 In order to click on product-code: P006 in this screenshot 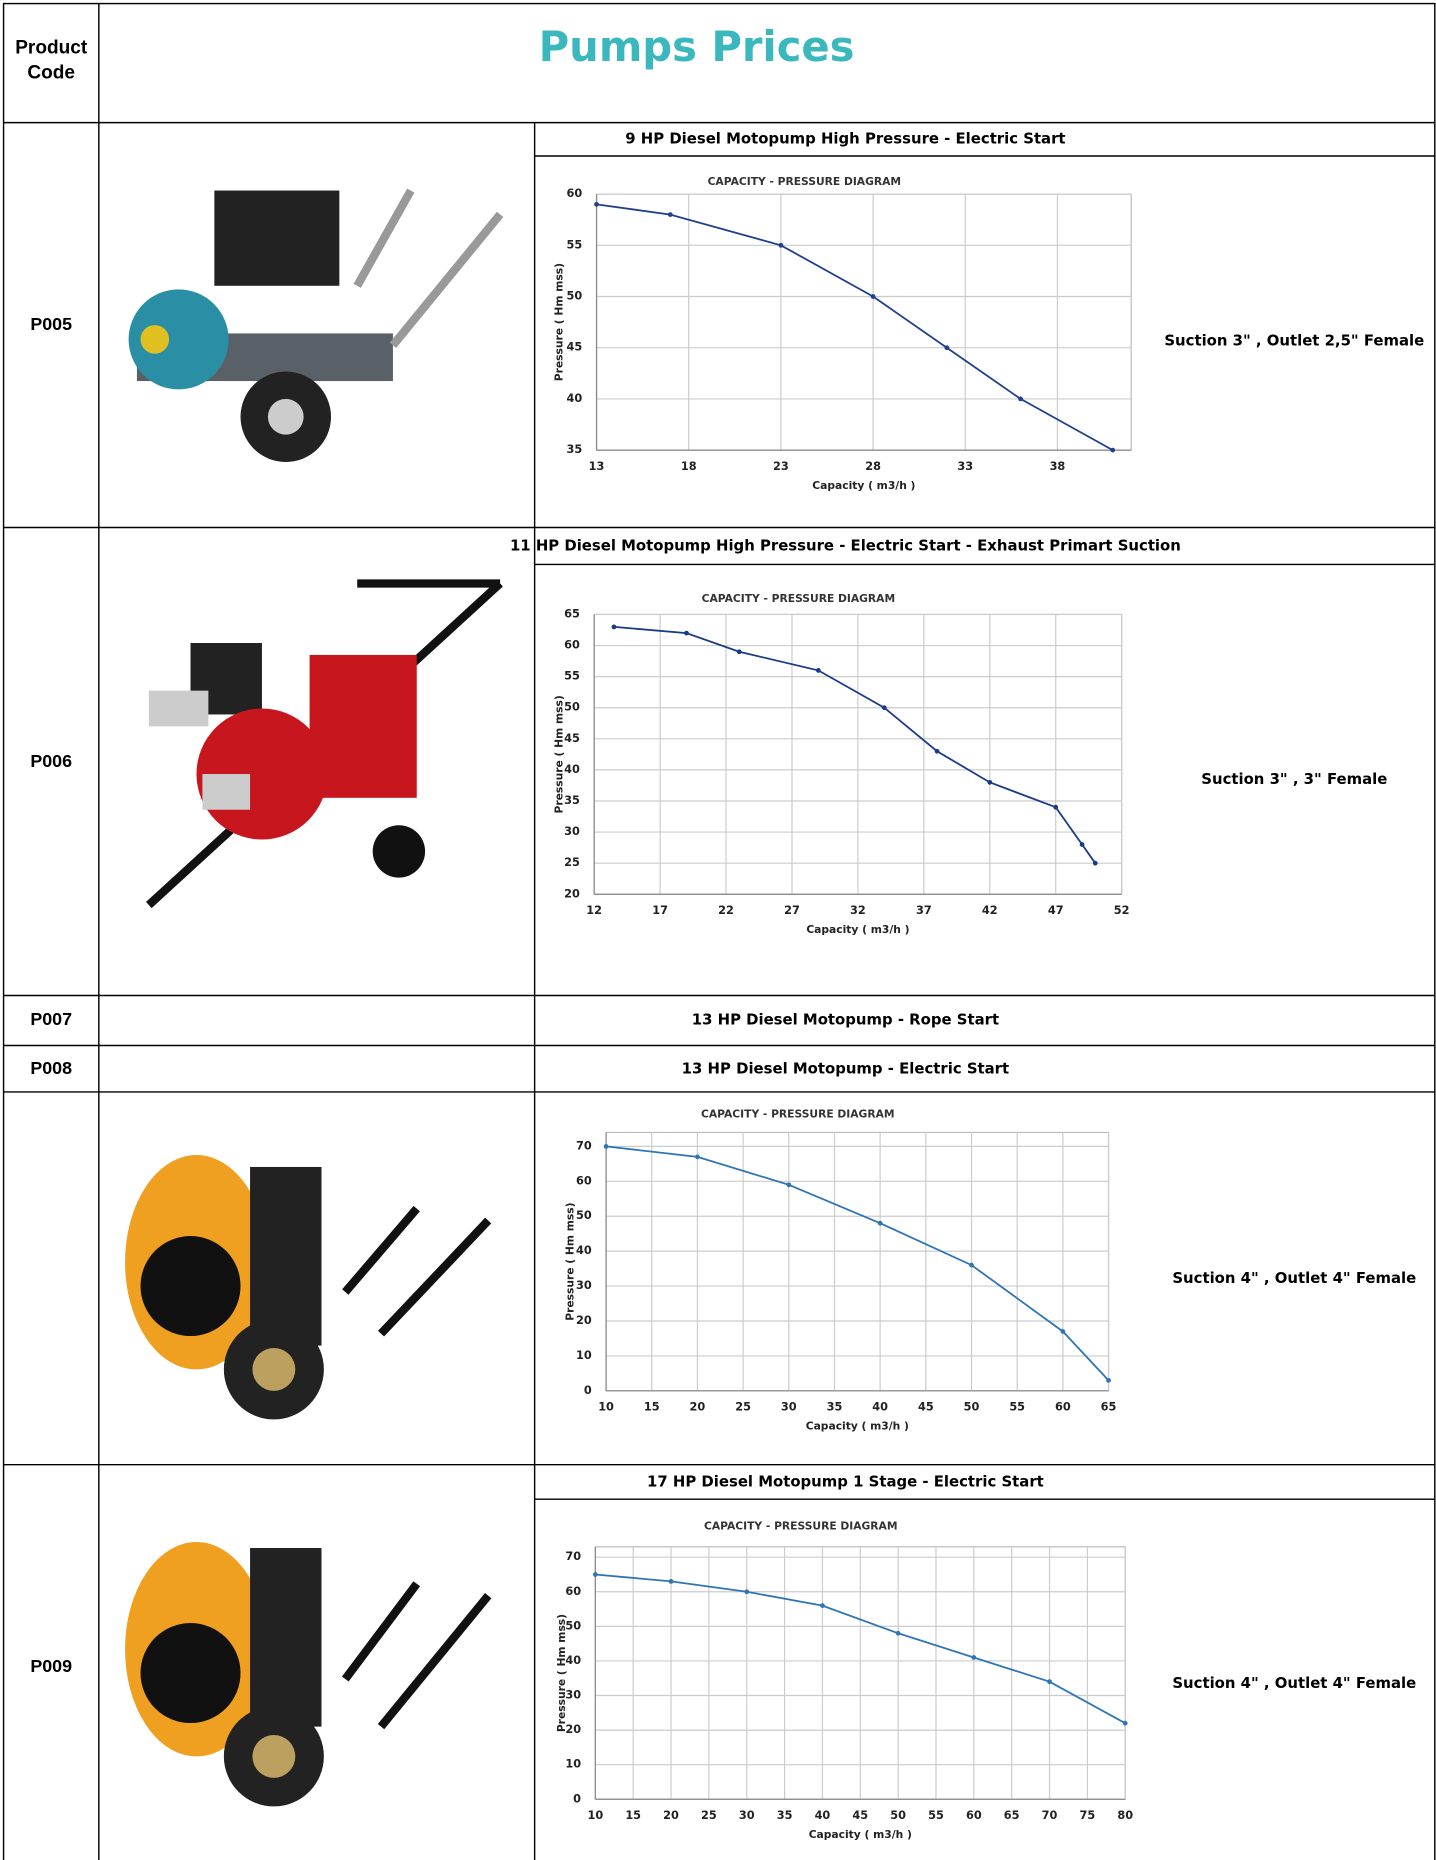, I will do `click(51, 761)`.